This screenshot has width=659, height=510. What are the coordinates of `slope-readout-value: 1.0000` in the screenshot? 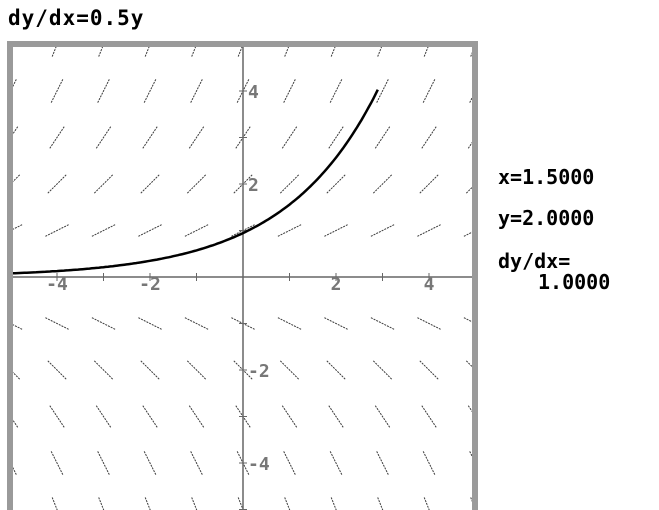 It's located at (574, 282).